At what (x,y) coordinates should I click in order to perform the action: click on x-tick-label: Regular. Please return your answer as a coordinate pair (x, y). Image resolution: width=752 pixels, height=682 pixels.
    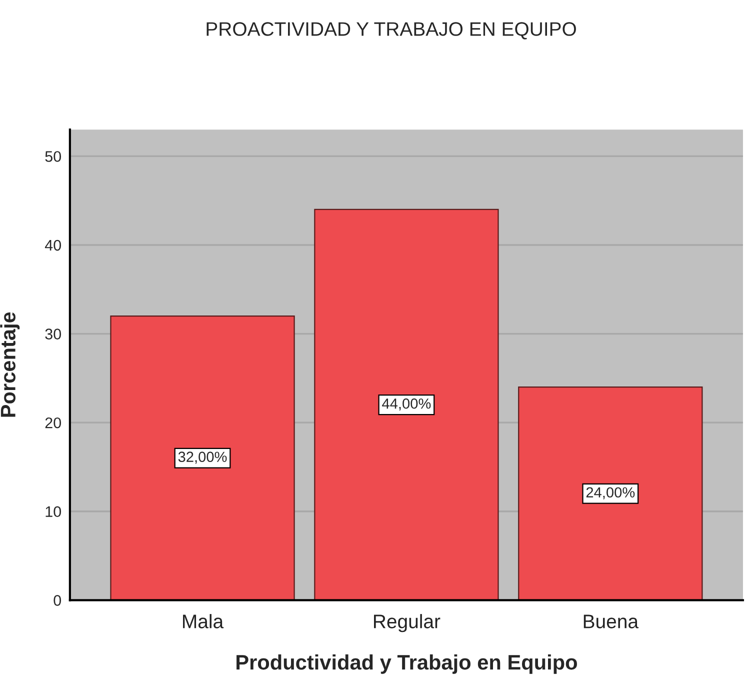
    Looking at the image, I should click on (407, 623).